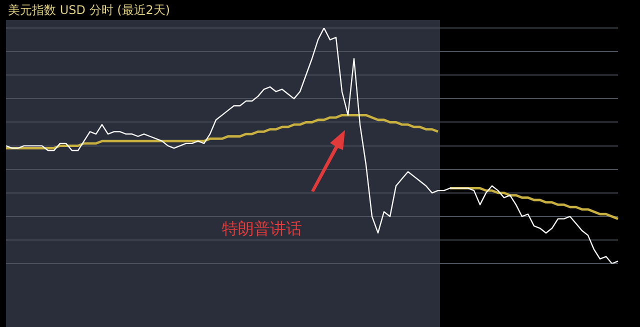 The image size is (640, 327). I want to click on chart-title: 美元指数 USD 分时 (最近2天), so click(89, 10).